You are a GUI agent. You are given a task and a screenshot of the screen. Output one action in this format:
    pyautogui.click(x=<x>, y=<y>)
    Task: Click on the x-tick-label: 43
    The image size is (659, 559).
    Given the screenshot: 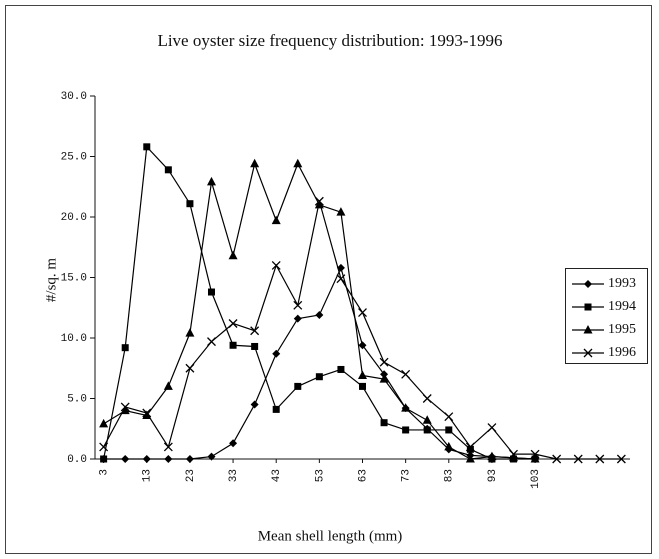 What is the action you would take?
    pyautogui.click(x=277, y=475)
    